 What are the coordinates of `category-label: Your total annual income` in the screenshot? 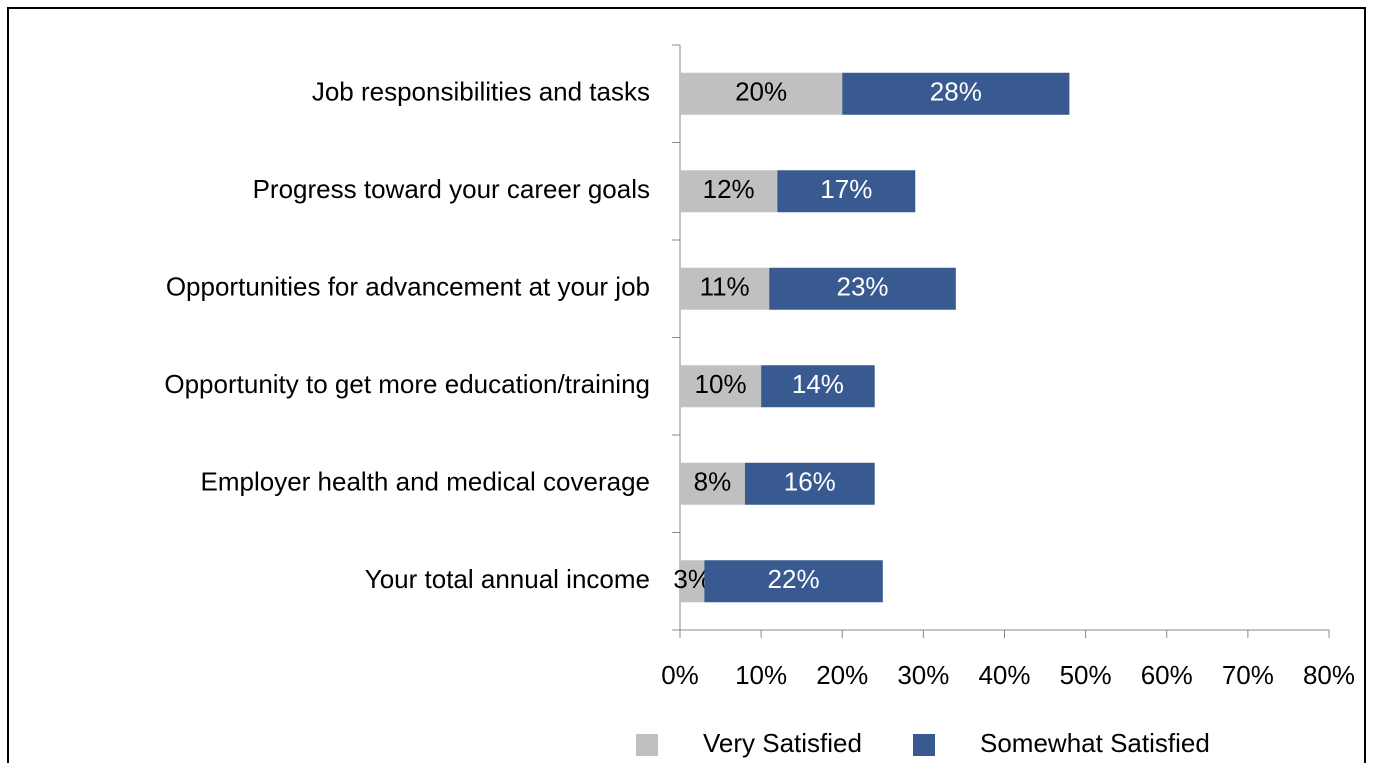 It's located at (507, 579).